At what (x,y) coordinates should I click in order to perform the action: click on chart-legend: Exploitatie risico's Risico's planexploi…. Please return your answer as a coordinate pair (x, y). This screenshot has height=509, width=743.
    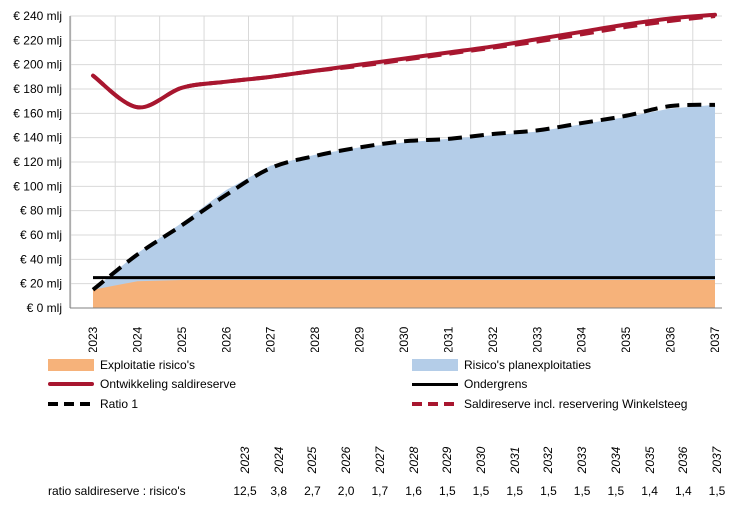
    Looking at the image, I should click on (371, 387).